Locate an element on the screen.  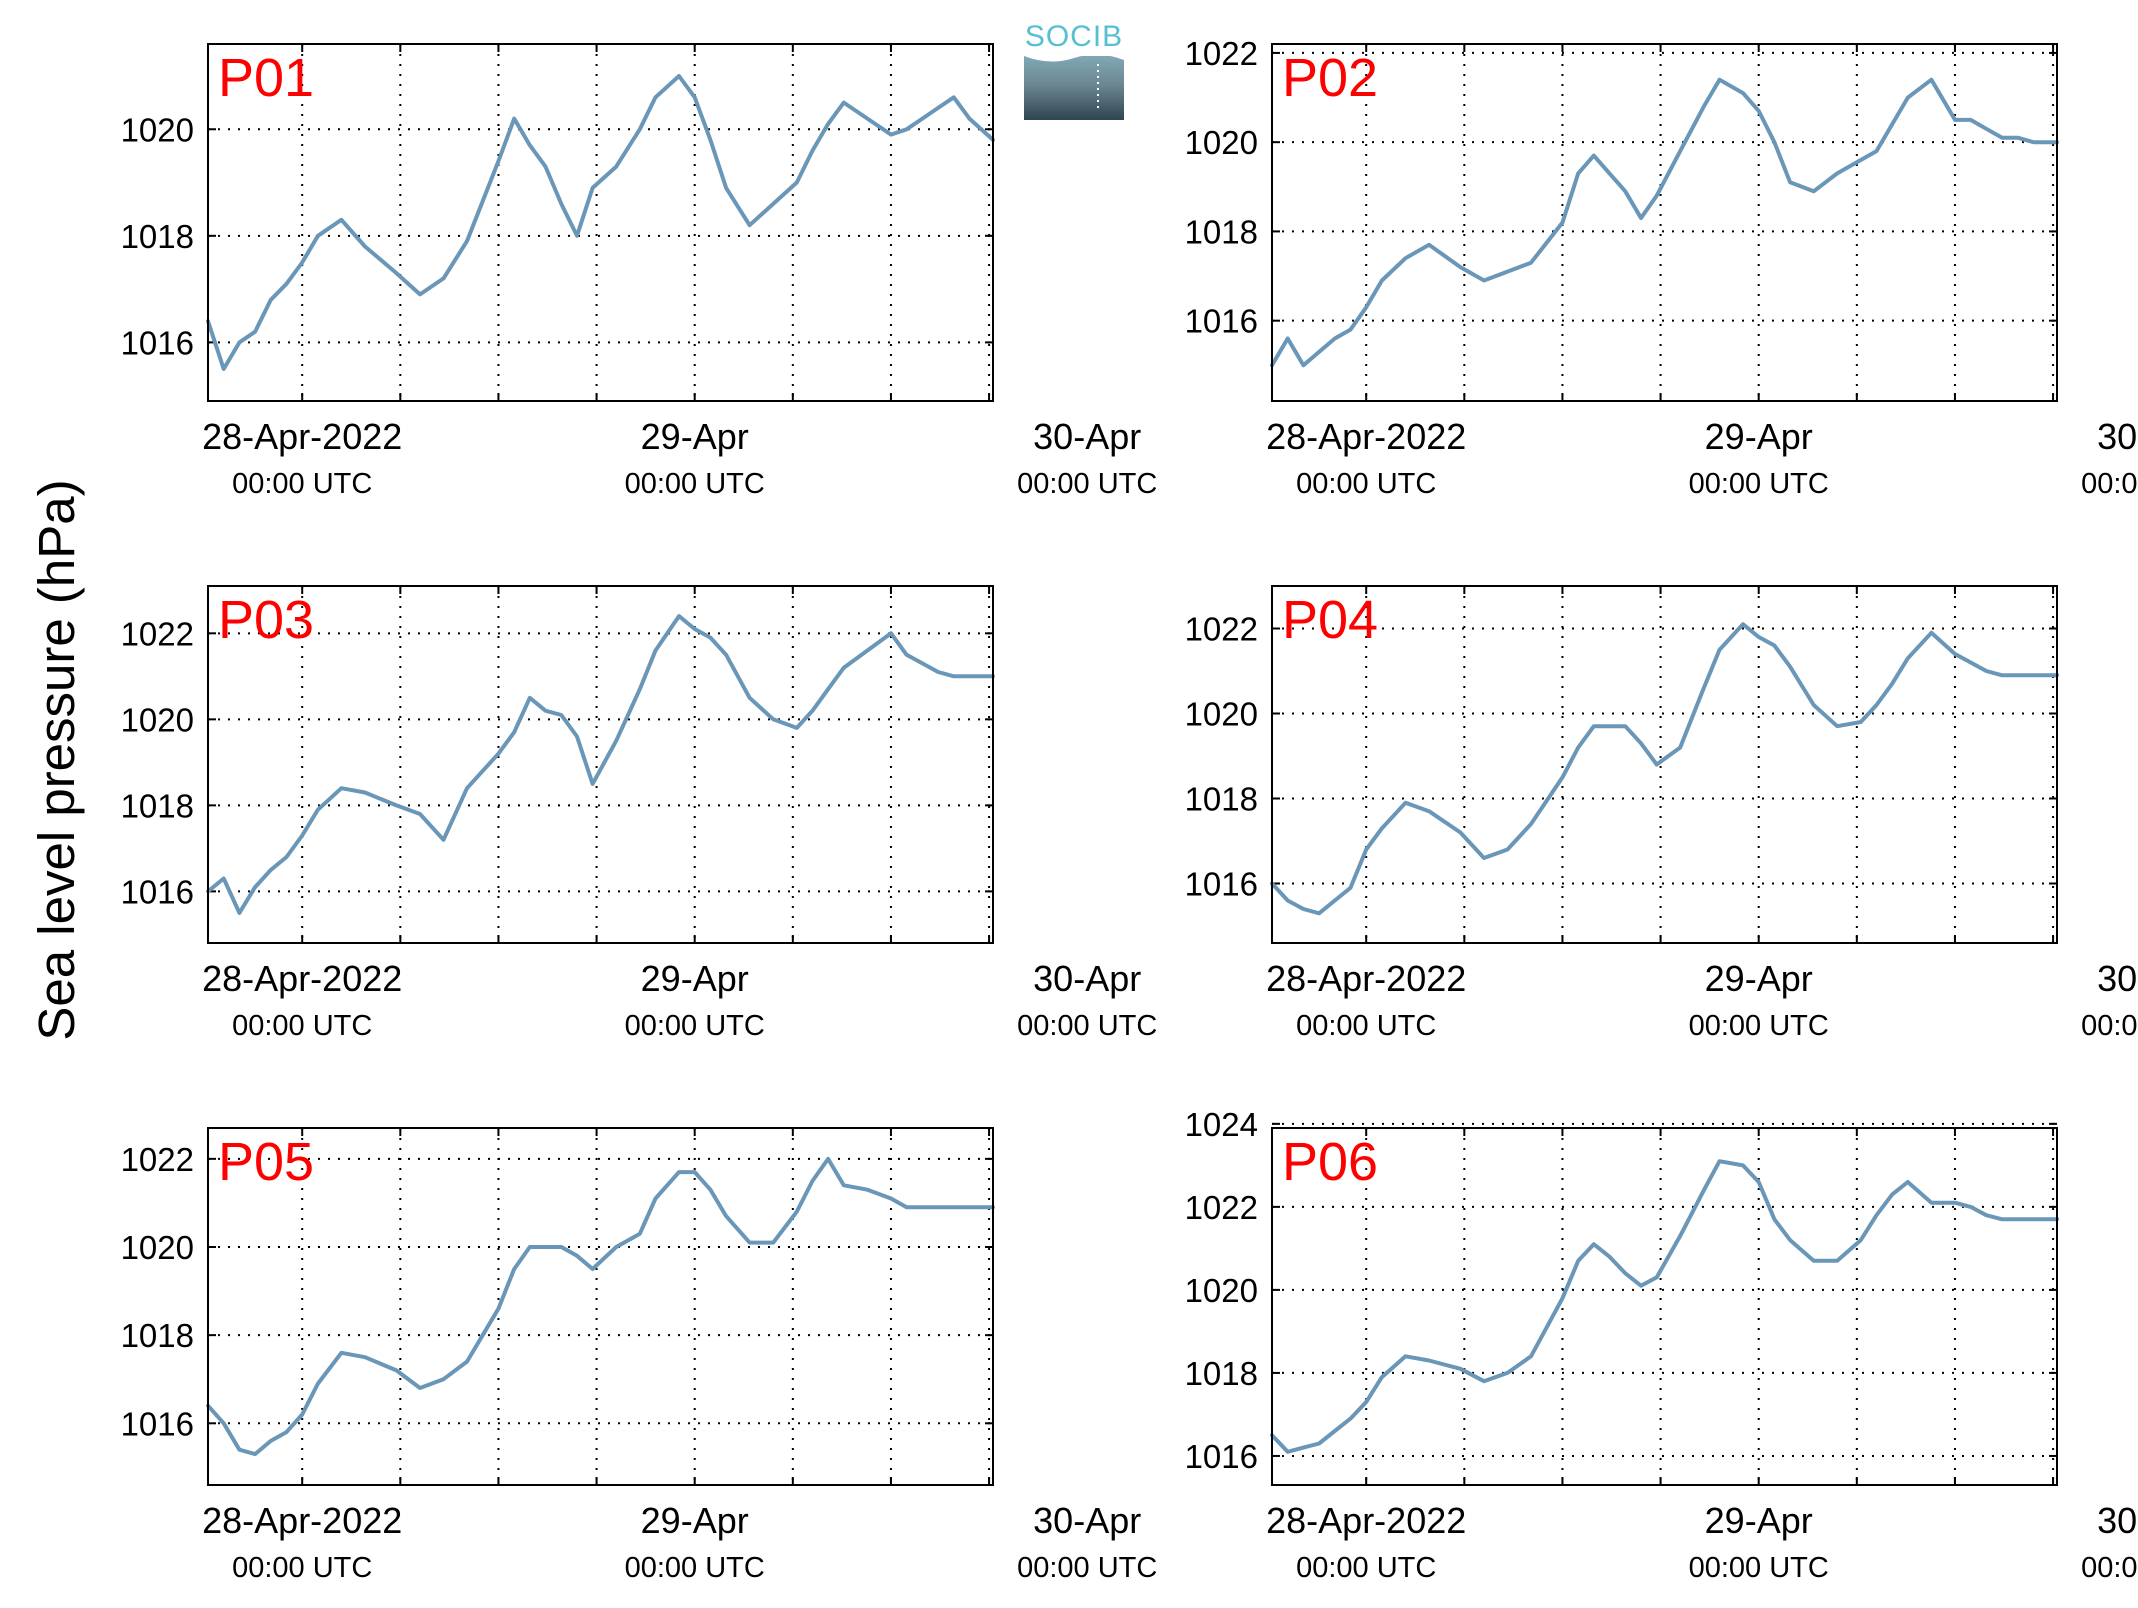
series-line-p06 is located at coordinates (1664, 1306).